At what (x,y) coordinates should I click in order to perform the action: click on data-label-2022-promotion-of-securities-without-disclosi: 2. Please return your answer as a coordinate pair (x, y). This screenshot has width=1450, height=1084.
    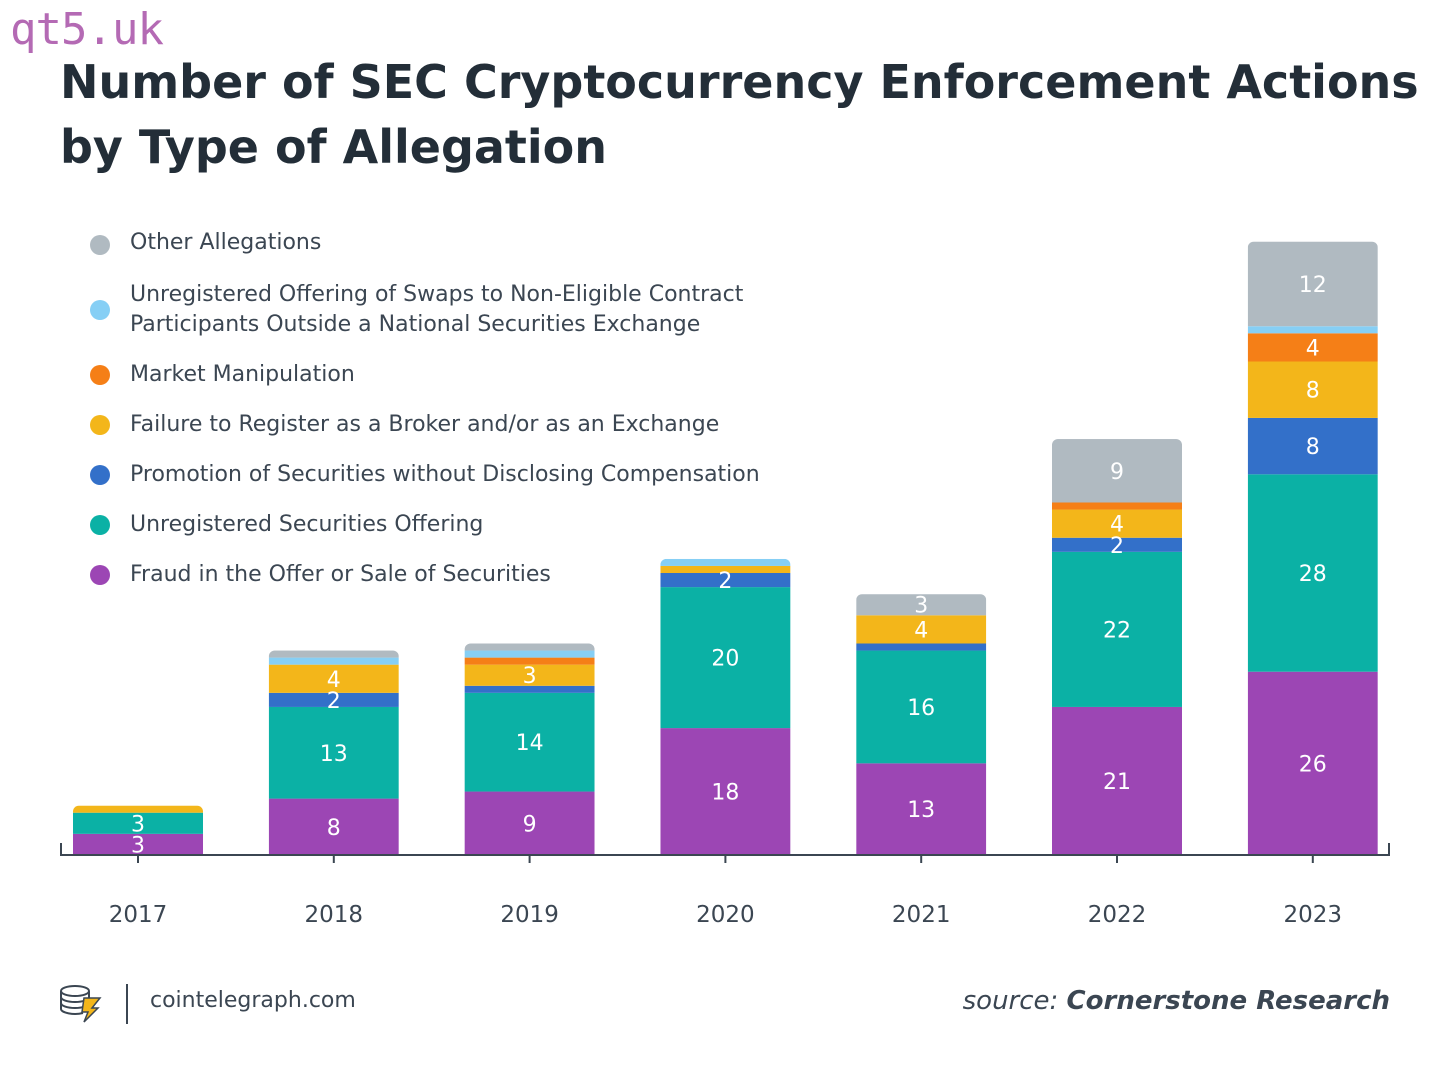
    Looking at the image, I should click on (1117, 546).